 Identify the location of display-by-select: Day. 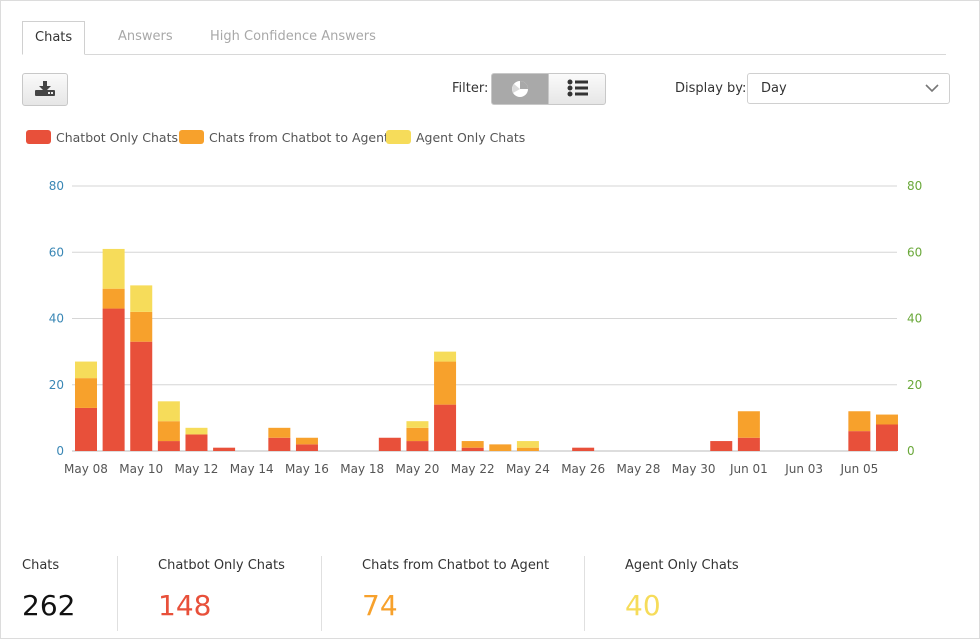
(848, 88).